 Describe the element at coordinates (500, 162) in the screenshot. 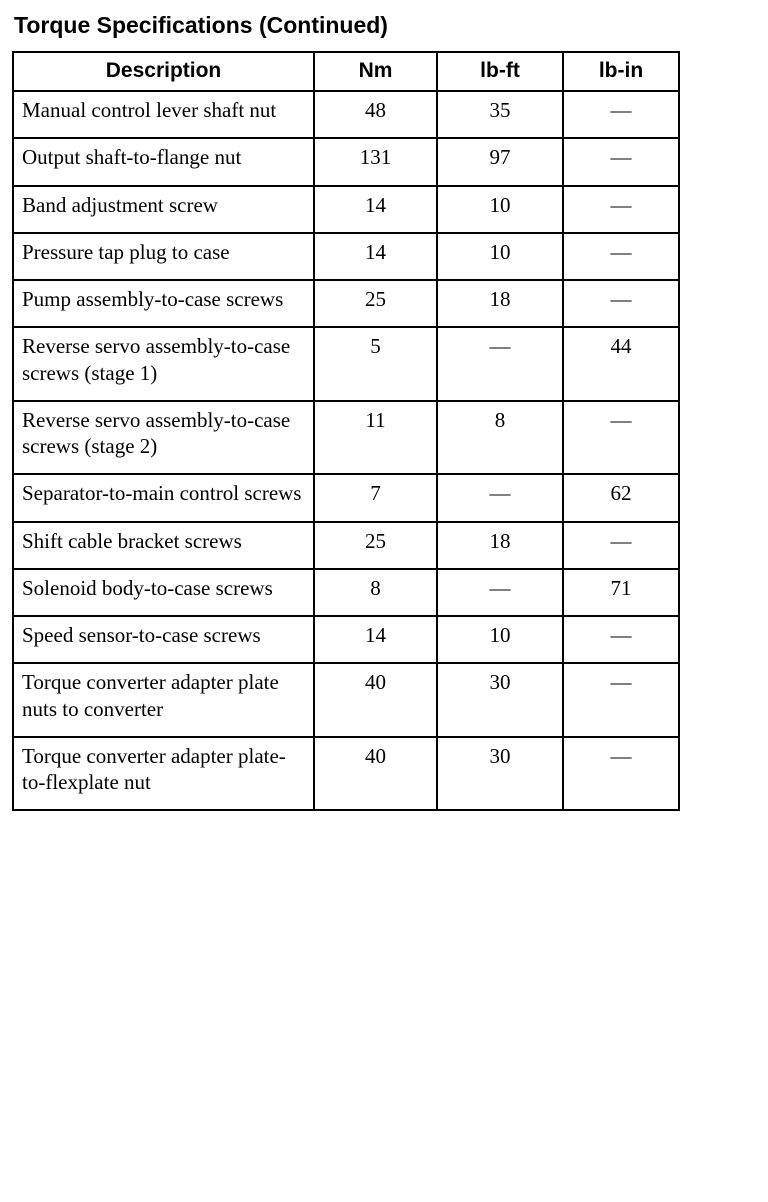

I see `cell-lb-ft: 97` at that location.